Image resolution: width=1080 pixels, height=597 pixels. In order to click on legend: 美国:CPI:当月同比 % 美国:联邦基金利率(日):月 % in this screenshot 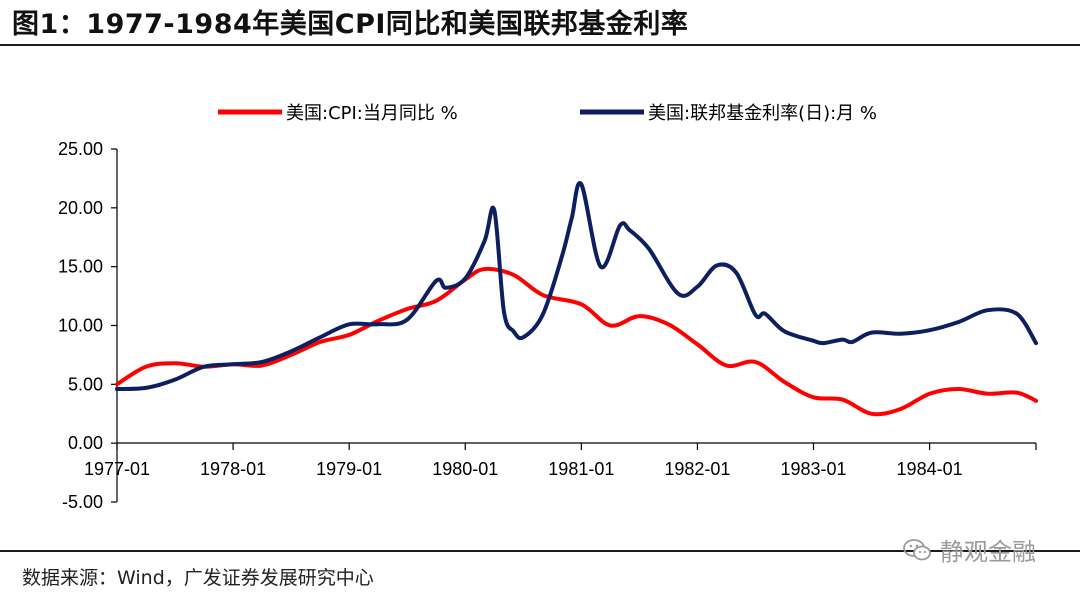, I will do `click(547, 113)`.